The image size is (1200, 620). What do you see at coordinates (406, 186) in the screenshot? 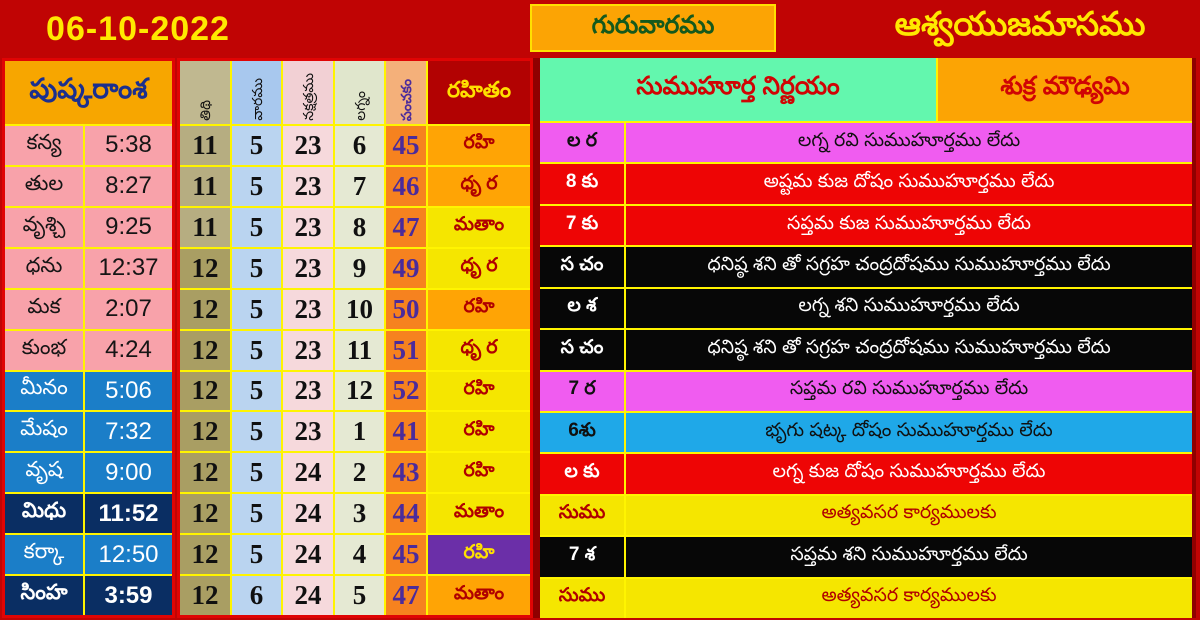
I see `panchakam-cell: 46` at bounding box center [406, 186].